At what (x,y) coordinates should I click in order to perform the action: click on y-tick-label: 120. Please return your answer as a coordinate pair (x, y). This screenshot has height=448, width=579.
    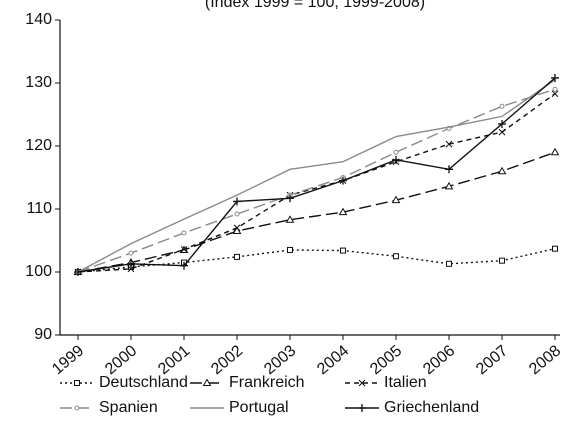
    Looking at the image, I should click on (38, 145).